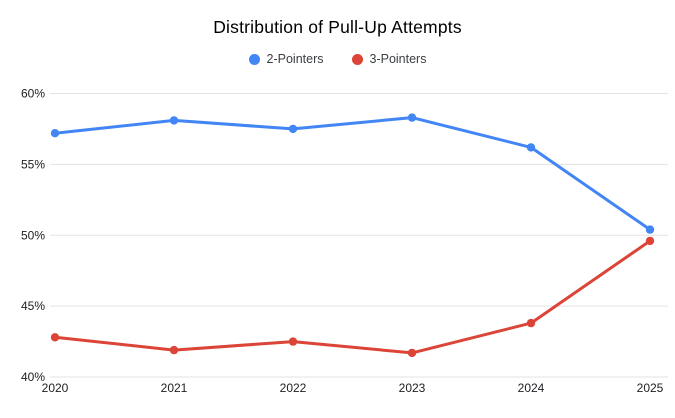  I want to click on x-axis-tick-label: 2022, so click(293, 388).